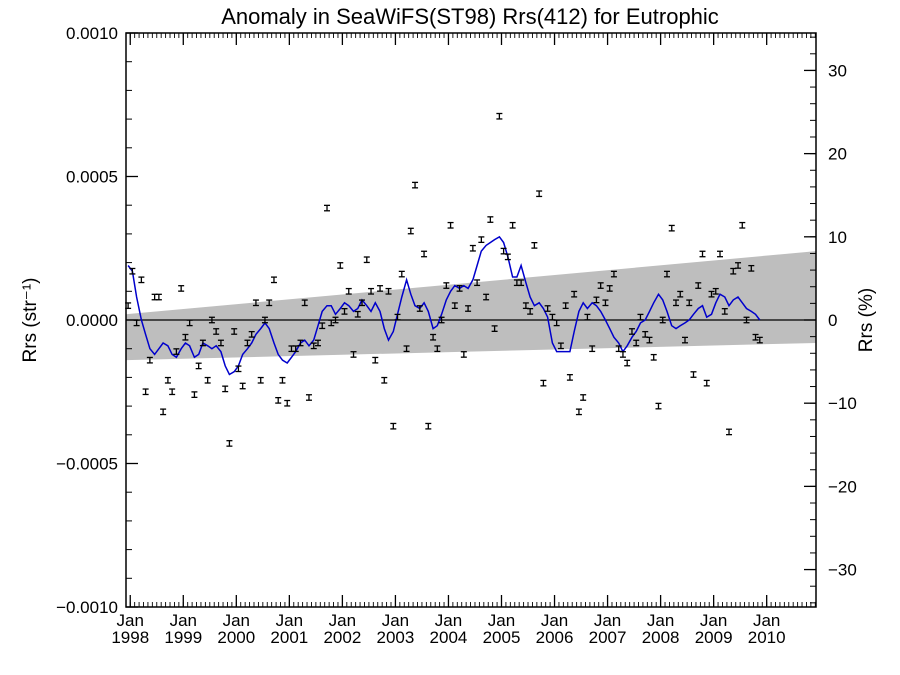 The height and width of the screenshot is (675, 900). What do you see at coordinates (837, 70) in the screenshot?
I see `y-tick-label-right: 30` at bounding box center [837, 70].